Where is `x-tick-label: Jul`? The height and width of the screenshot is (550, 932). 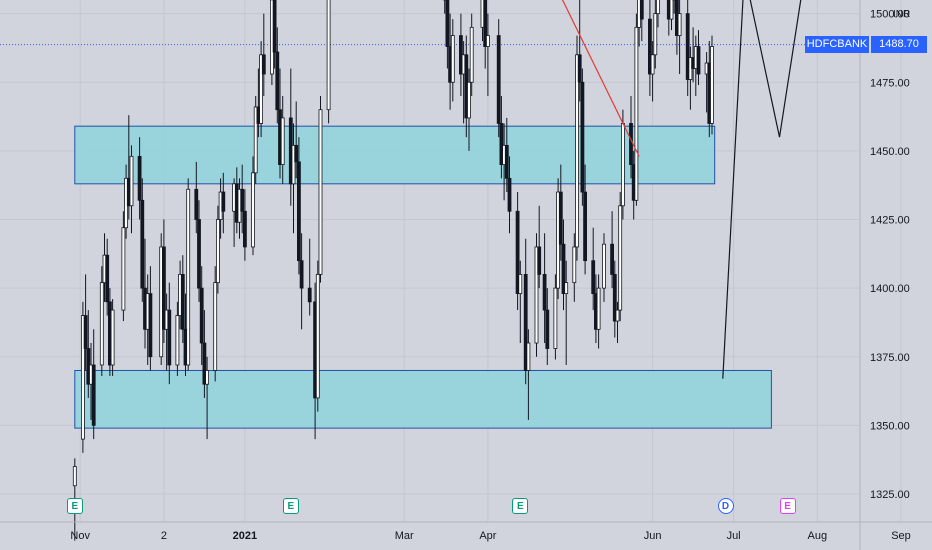
x-tick-label: Jul is located at coordinates (734, 536).